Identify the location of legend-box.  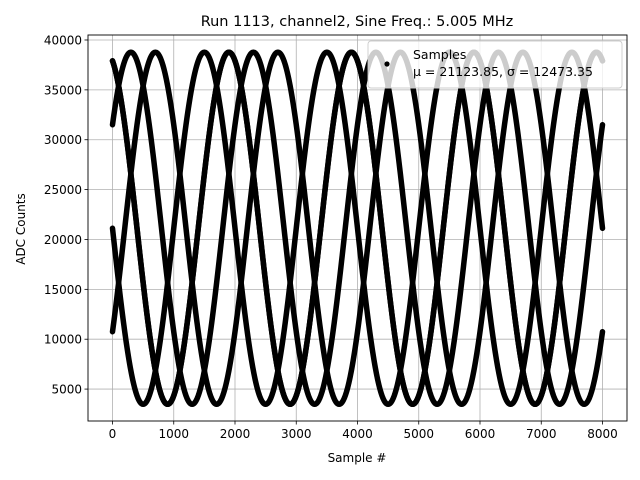
(495, 64).